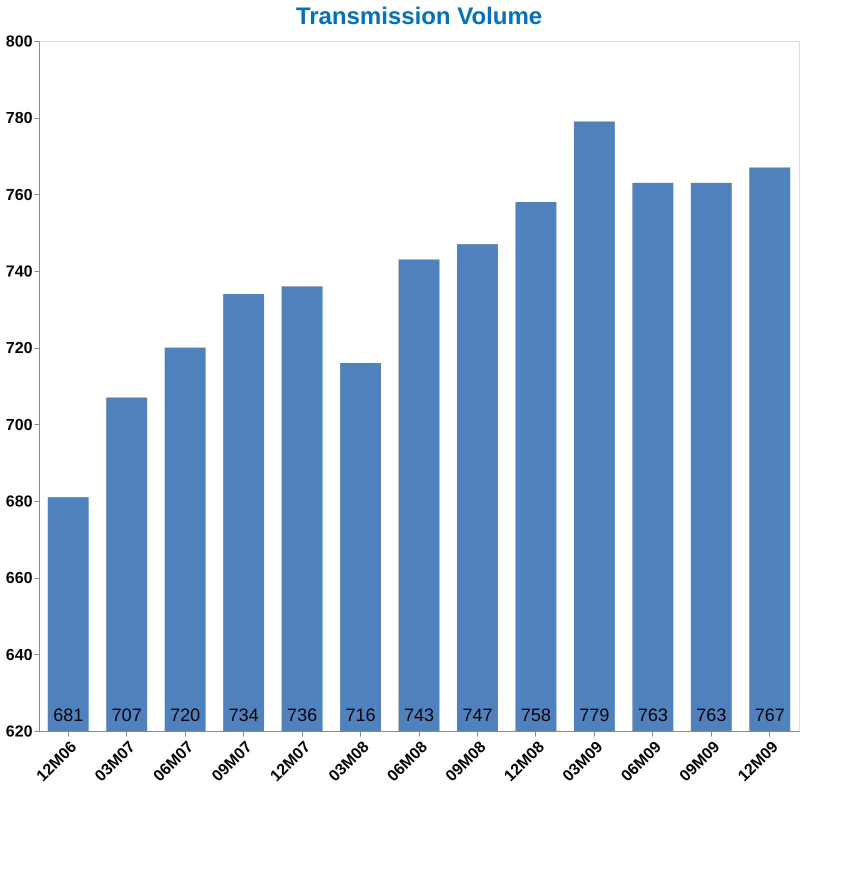 The width and height of the screenshot is (859, 892). What do you see at coordinates (19, 502) in the screenshot?
I see `y-tick-label: 680` at bounding box center [19, 502].